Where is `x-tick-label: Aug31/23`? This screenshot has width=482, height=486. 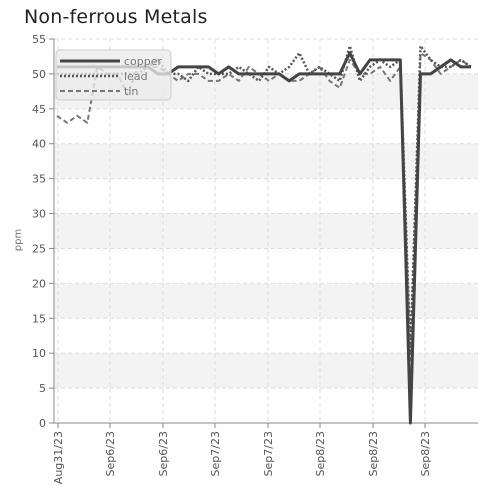 x-tick-label: Aug31/23 is located at coordinates (58, 457).